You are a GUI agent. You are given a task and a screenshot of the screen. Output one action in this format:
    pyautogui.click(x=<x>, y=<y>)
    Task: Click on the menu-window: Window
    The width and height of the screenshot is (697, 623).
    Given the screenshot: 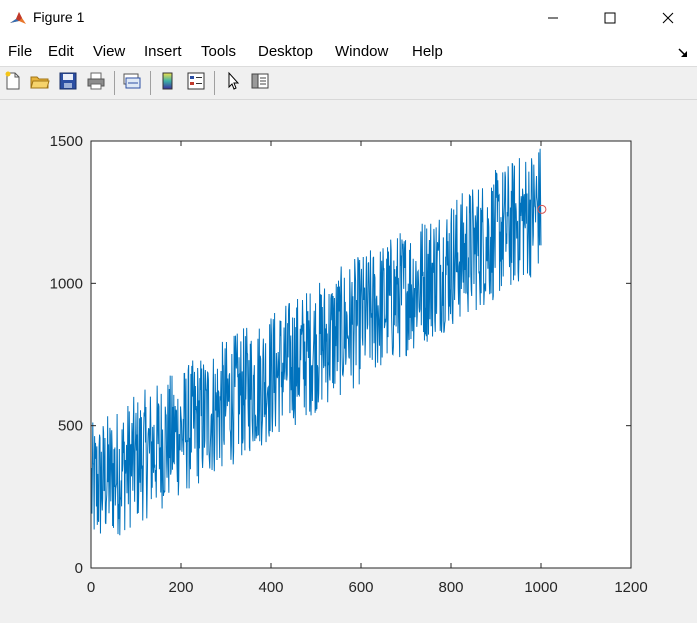 What is the action you would take?
    pyautogui.click(x=362, y=51)
    